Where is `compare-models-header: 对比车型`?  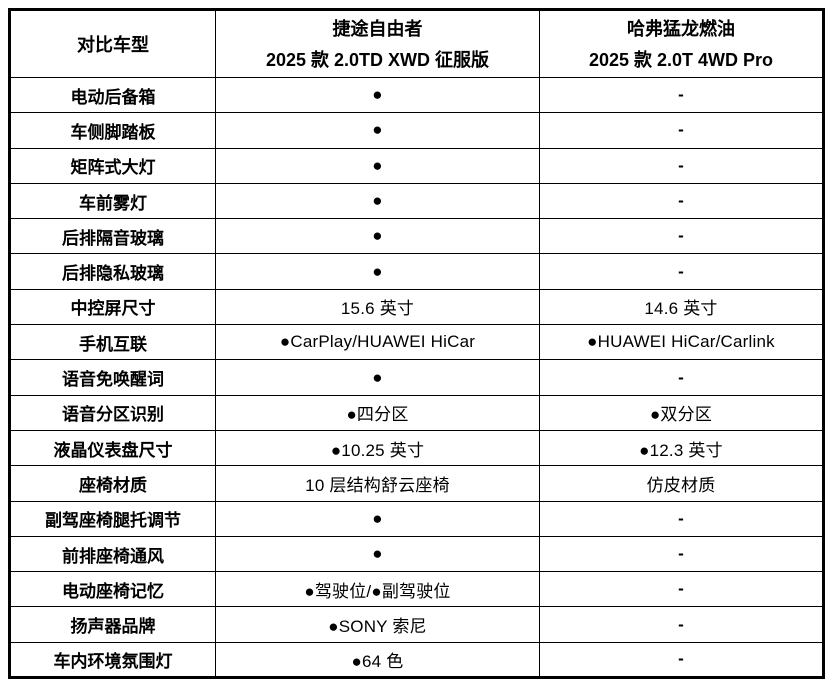 compare-models-header: 对比车型 is located at coordinates (112, 43).